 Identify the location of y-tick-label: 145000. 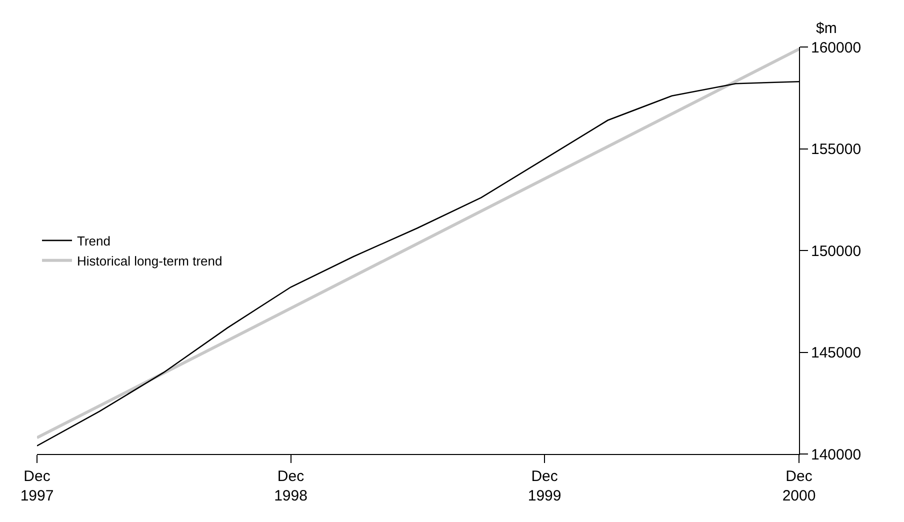
(836, 353).